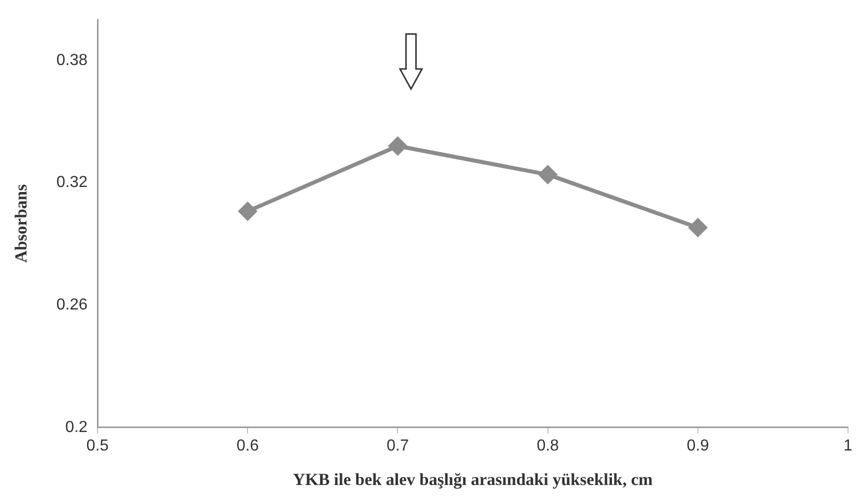  What do you see at coordinates (21, 223) in the screenshot?
I see `y-axis-title: Absorbans` at bounding box center [21, 223].